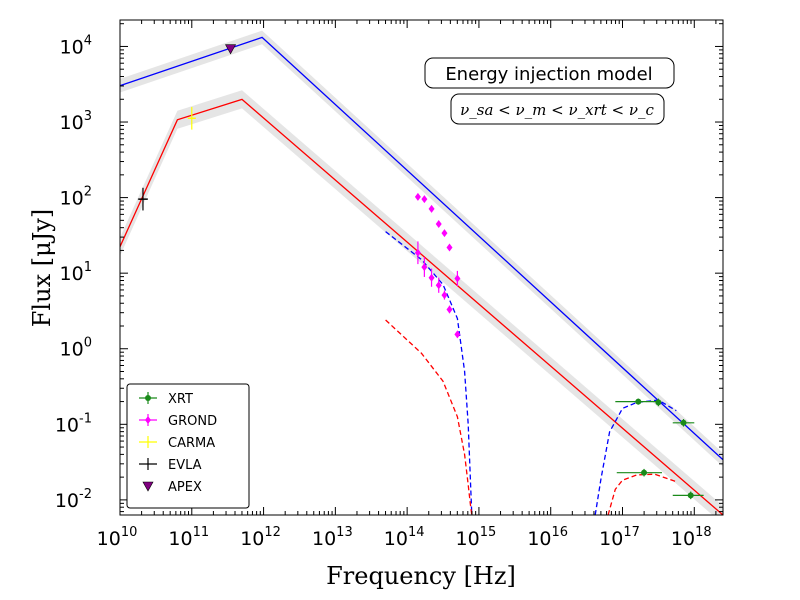 The height and width of the screenshot is (600, 800). Describe the element at coordinates (148, 420) in the screenshot. I see `legend-marker-grond` at that location.